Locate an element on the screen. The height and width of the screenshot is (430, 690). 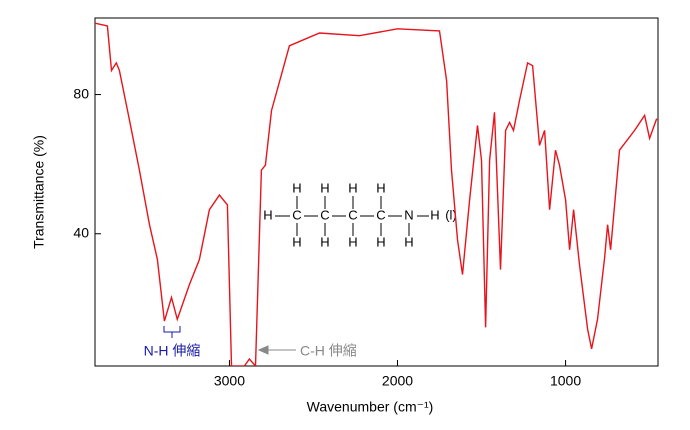
nh-bracket is located at coordinates (172, 332).